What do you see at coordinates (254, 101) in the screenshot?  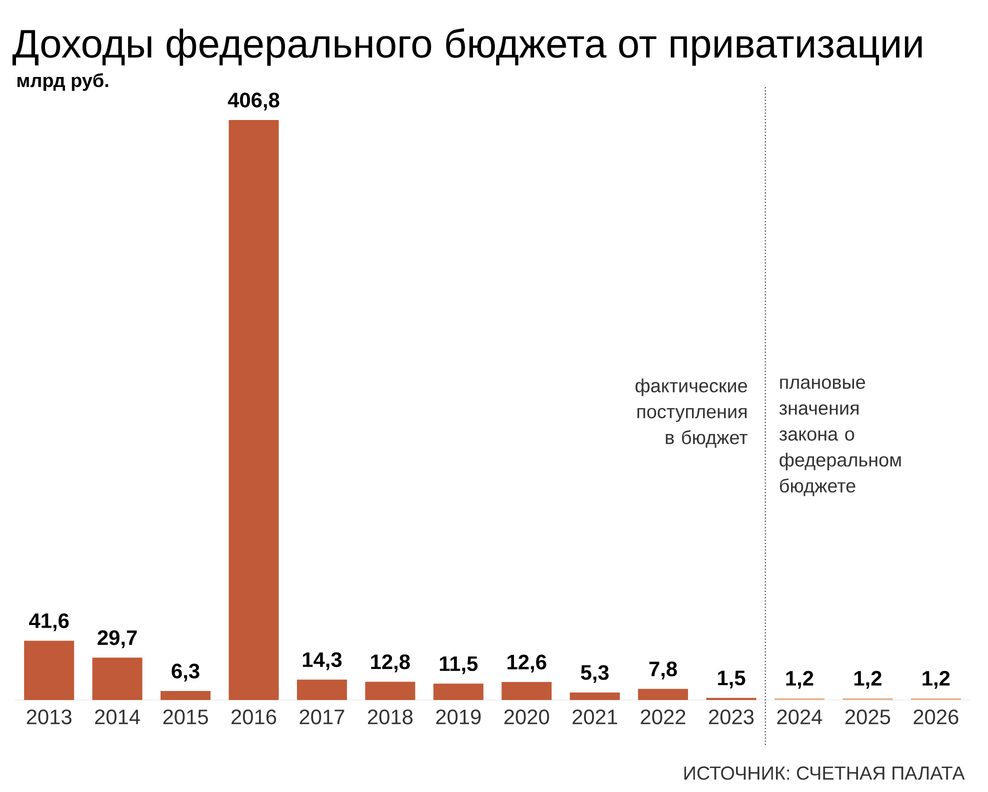 I see `data-label: 406,8` at bounding box center [254, 101].